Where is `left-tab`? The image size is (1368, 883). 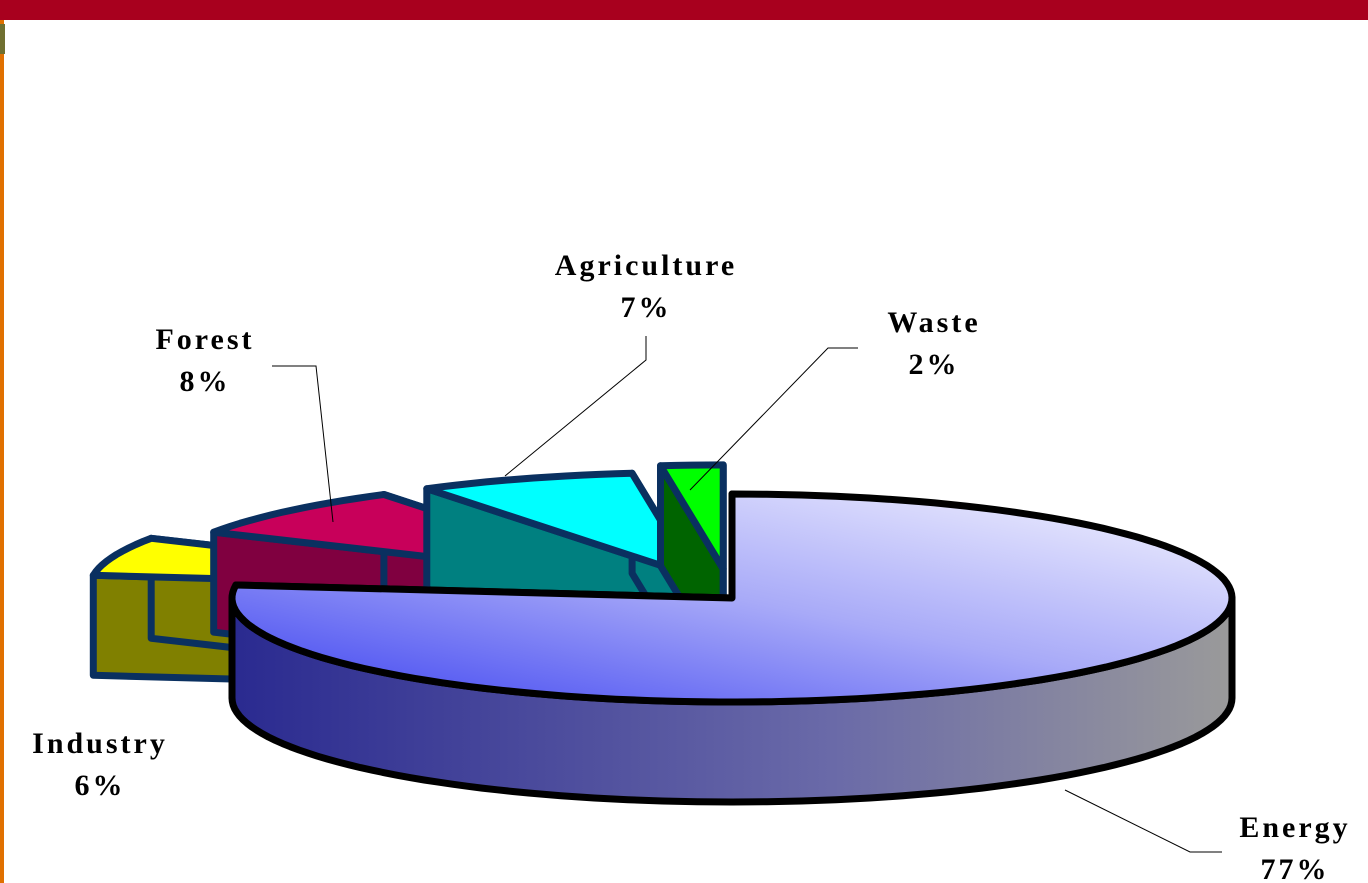
left-tab is located at coordinates (2, 39).